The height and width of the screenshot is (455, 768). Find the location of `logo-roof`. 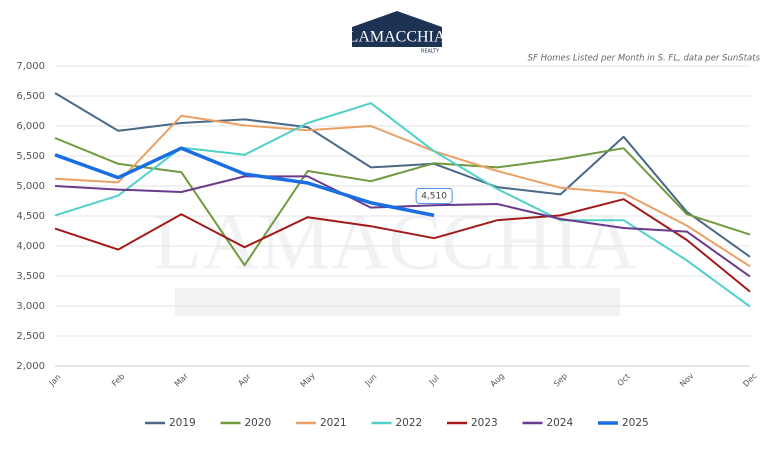

logo-roof is located at coordinates (397, 19).